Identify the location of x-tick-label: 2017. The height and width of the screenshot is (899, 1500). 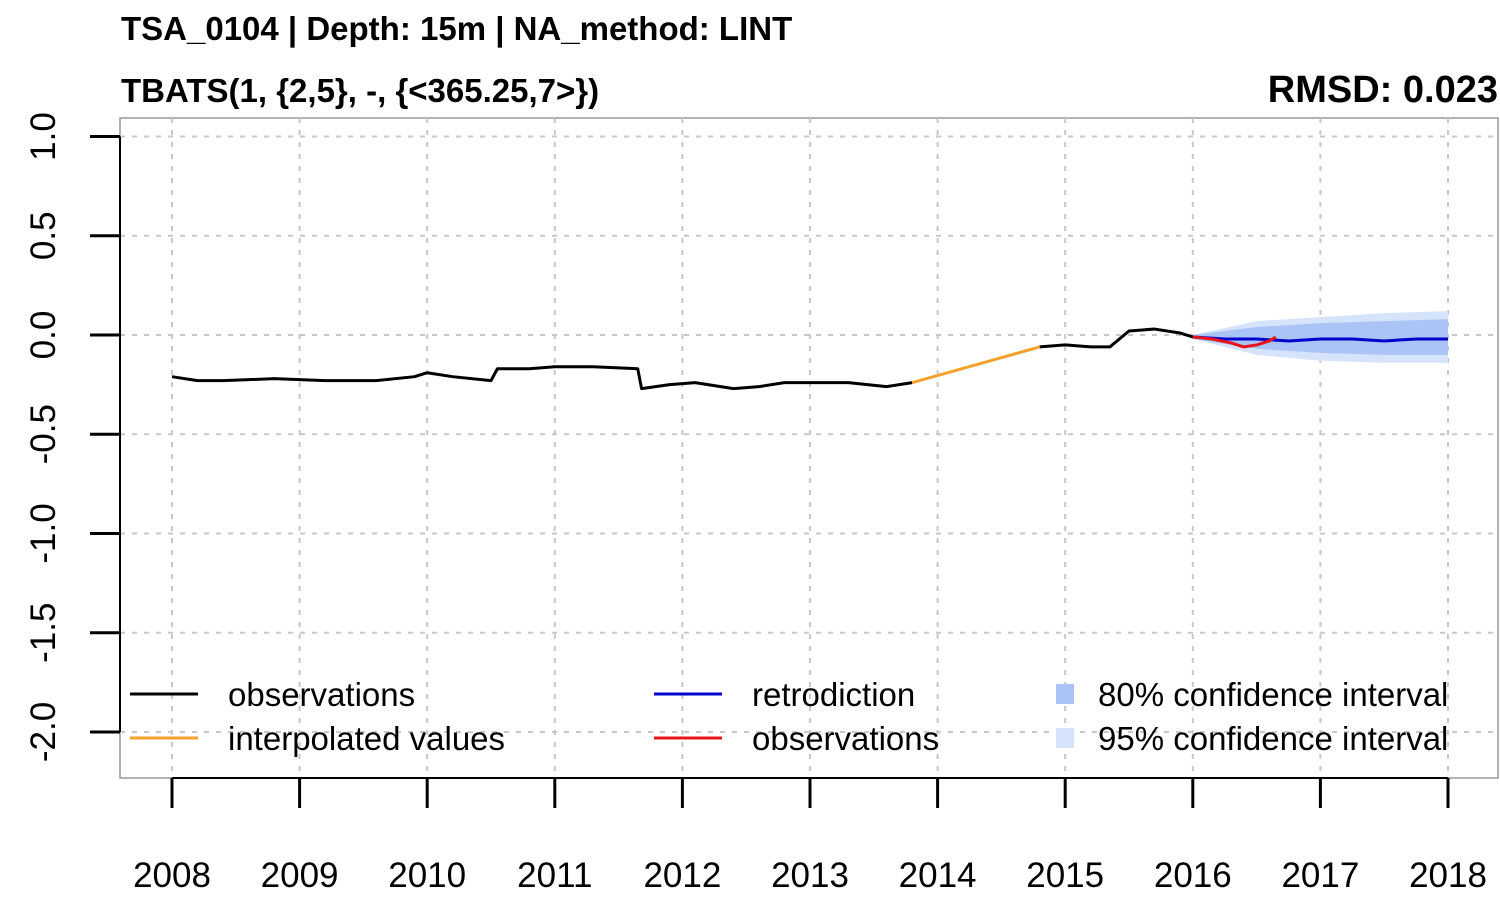
(1320, 875).